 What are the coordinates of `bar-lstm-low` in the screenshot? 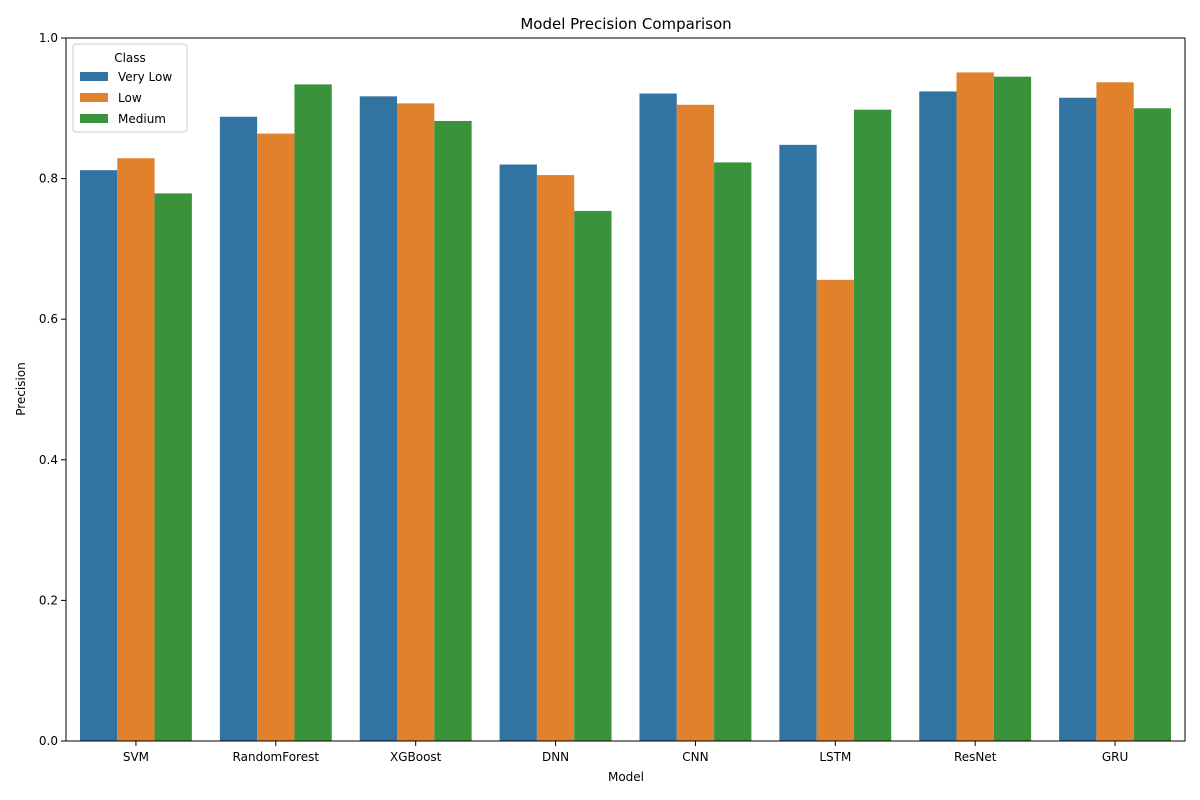 It's located at (835, 510).